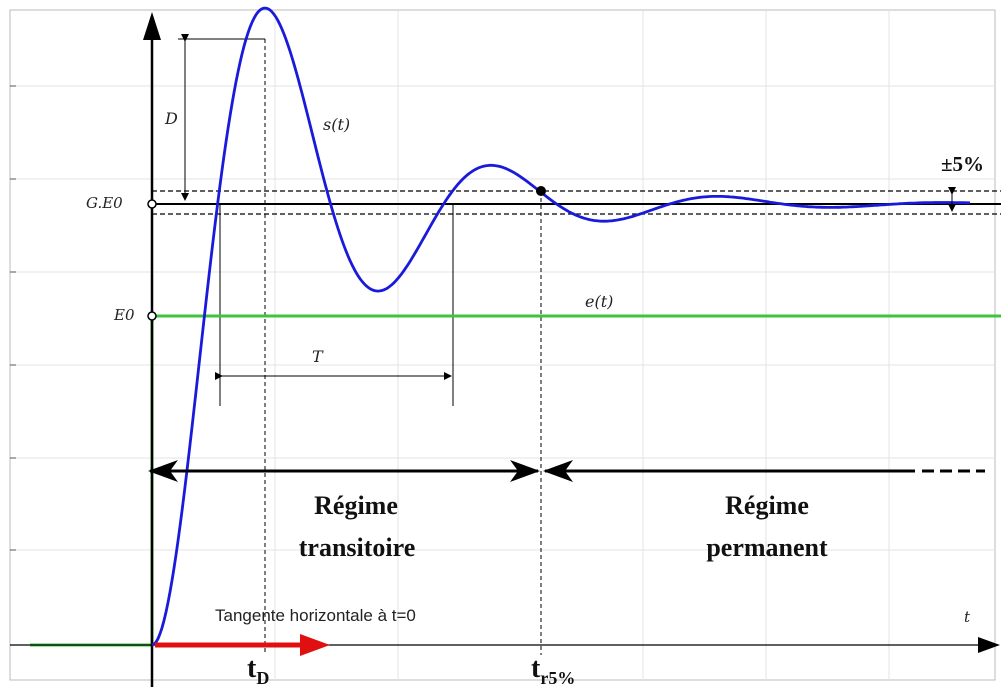 This screenshot has width=1001, height=687. What do you see at coordinates (258, 670) in the screenshot?
I see `label-td: tD` at bounding box center [258, 670].